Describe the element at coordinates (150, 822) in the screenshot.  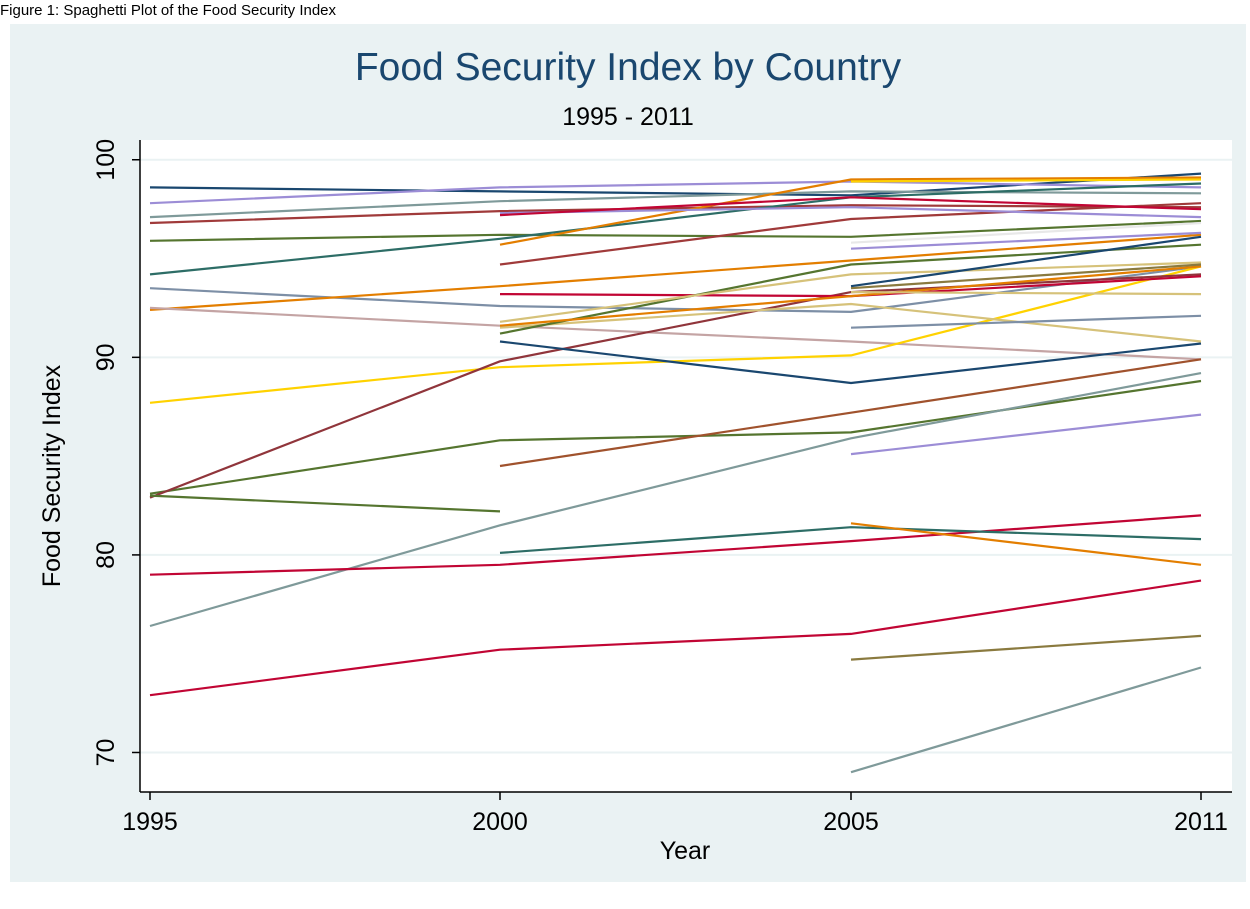
I see `x-tick-label: 1995` at that location.